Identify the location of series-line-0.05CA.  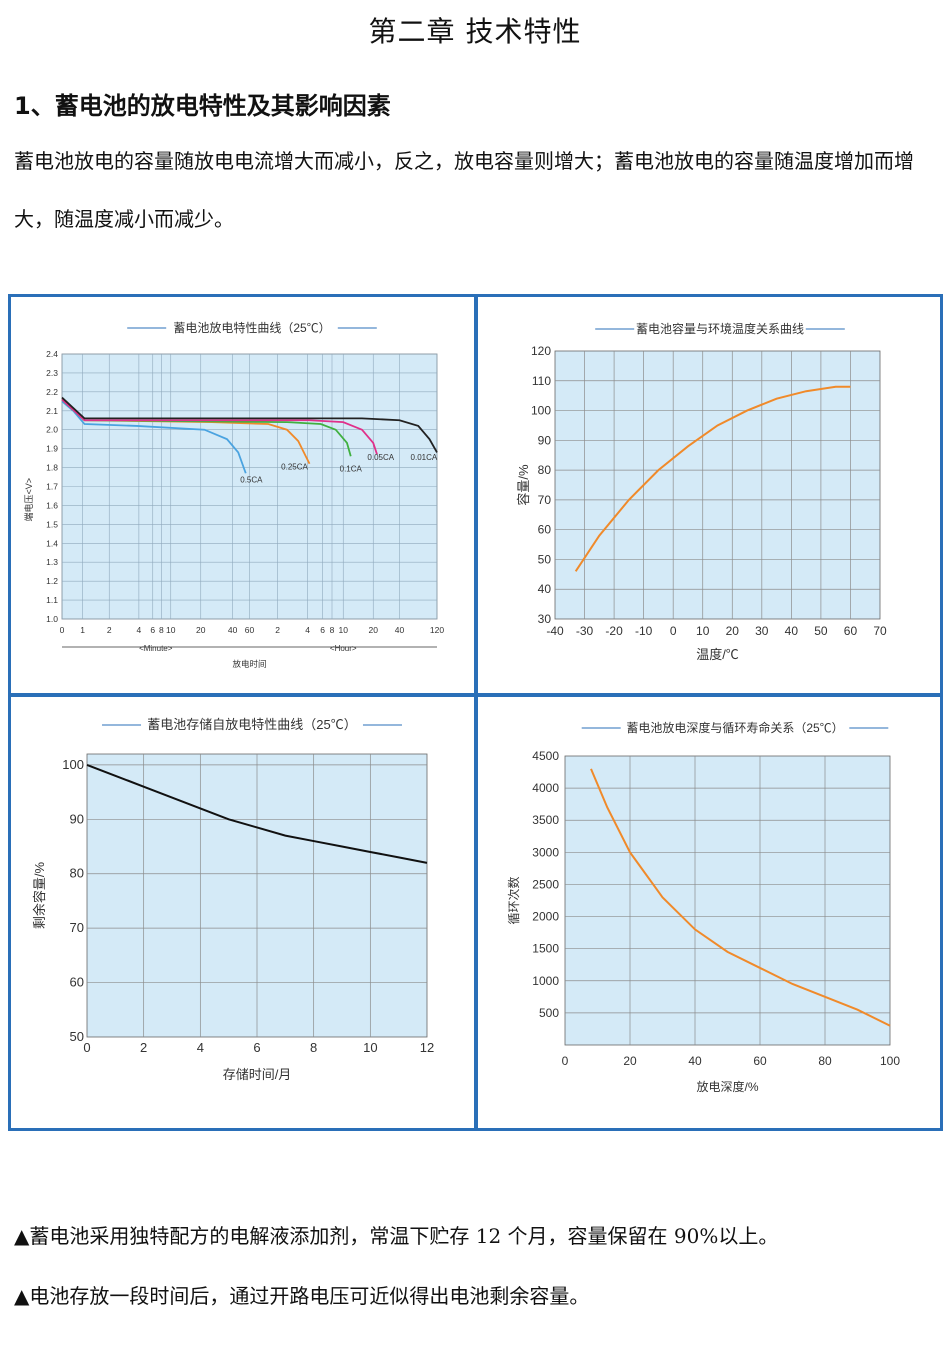
(219, 426).